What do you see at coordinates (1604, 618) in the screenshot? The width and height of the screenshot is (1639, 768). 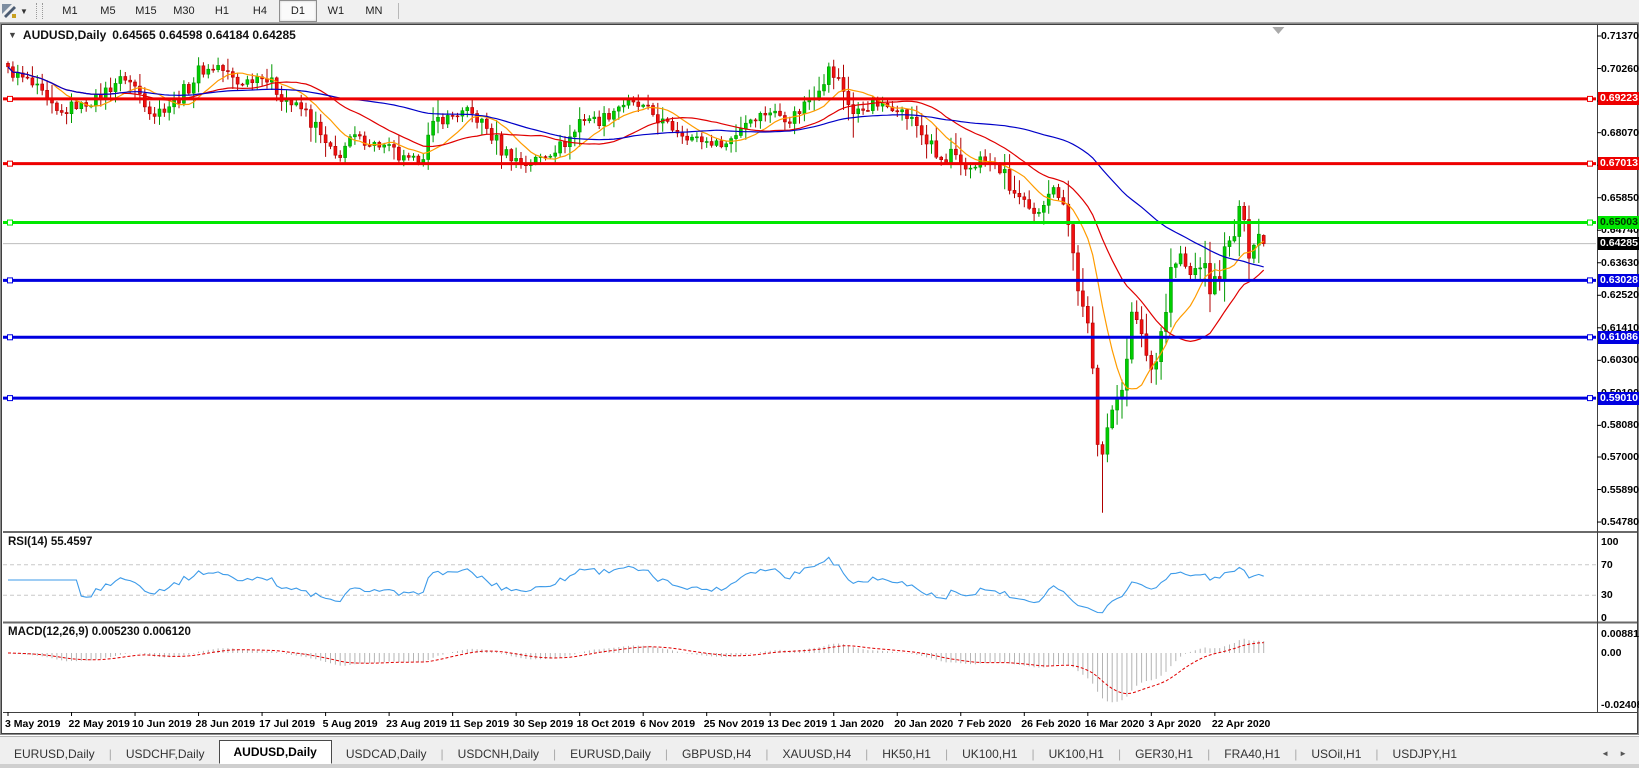 I see `rsi-axis-label: 0` at bounding box center [1604, 618].